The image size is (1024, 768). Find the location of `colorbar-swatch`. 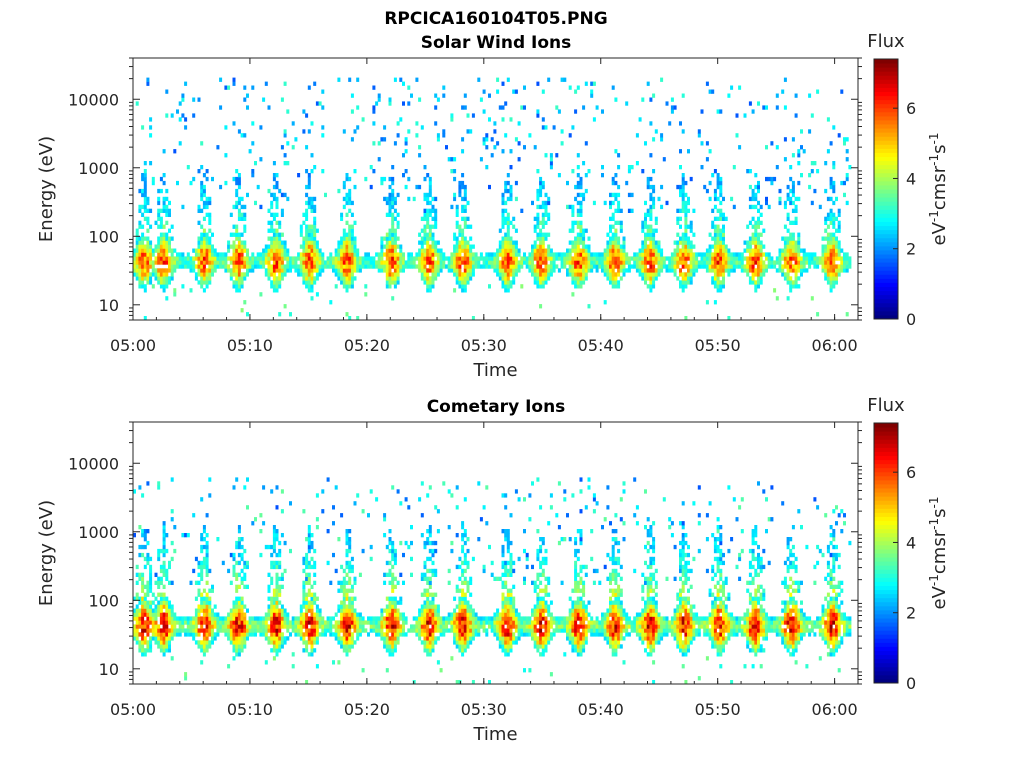

colorbar-swatch is located at coordinates (886, 118).